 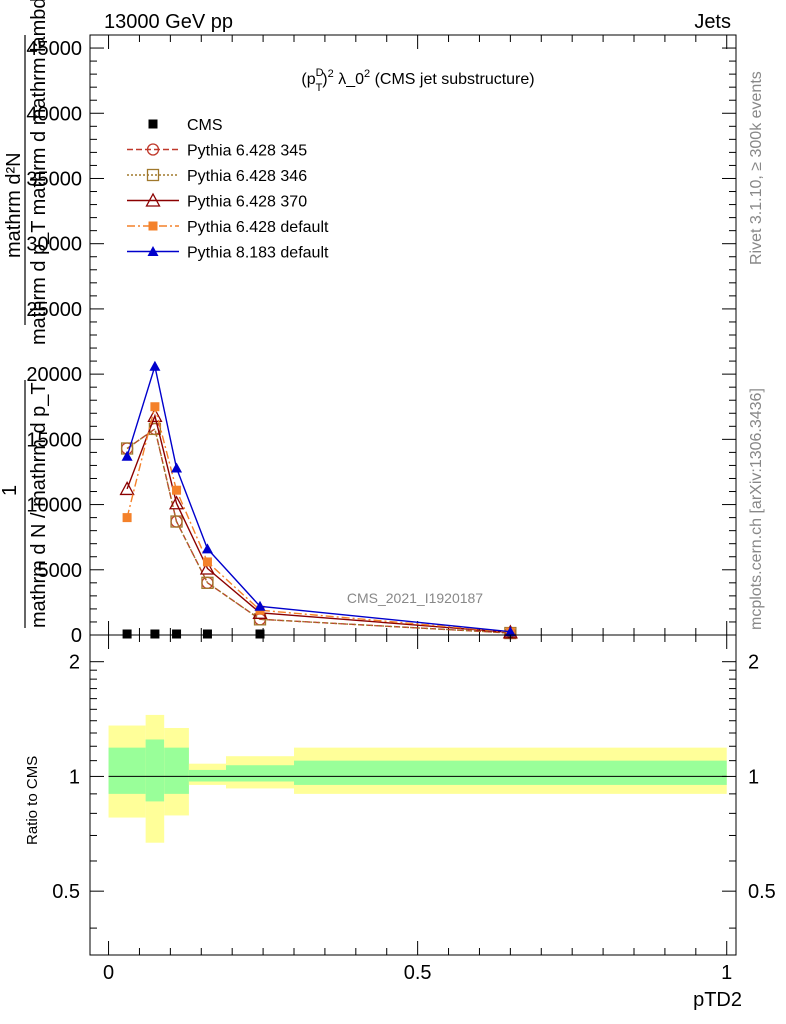 What do you see at coordinates (54, 506) in the screenshot?
I see `y-tick-label: 10000` at bounding box center [54, 506].